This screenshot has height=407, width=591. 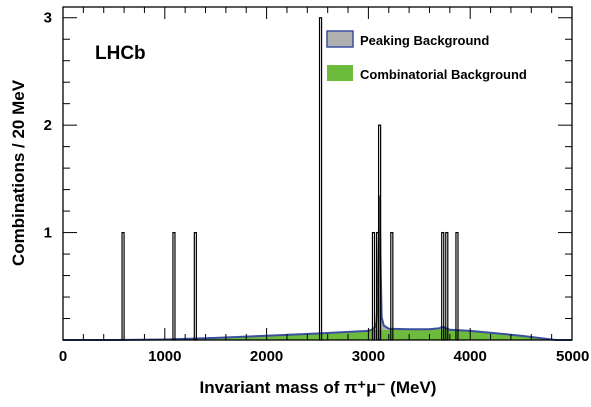 I want to click on legend-entry-combinatorial: Combinatorial Background, so click(x=427, y=73).